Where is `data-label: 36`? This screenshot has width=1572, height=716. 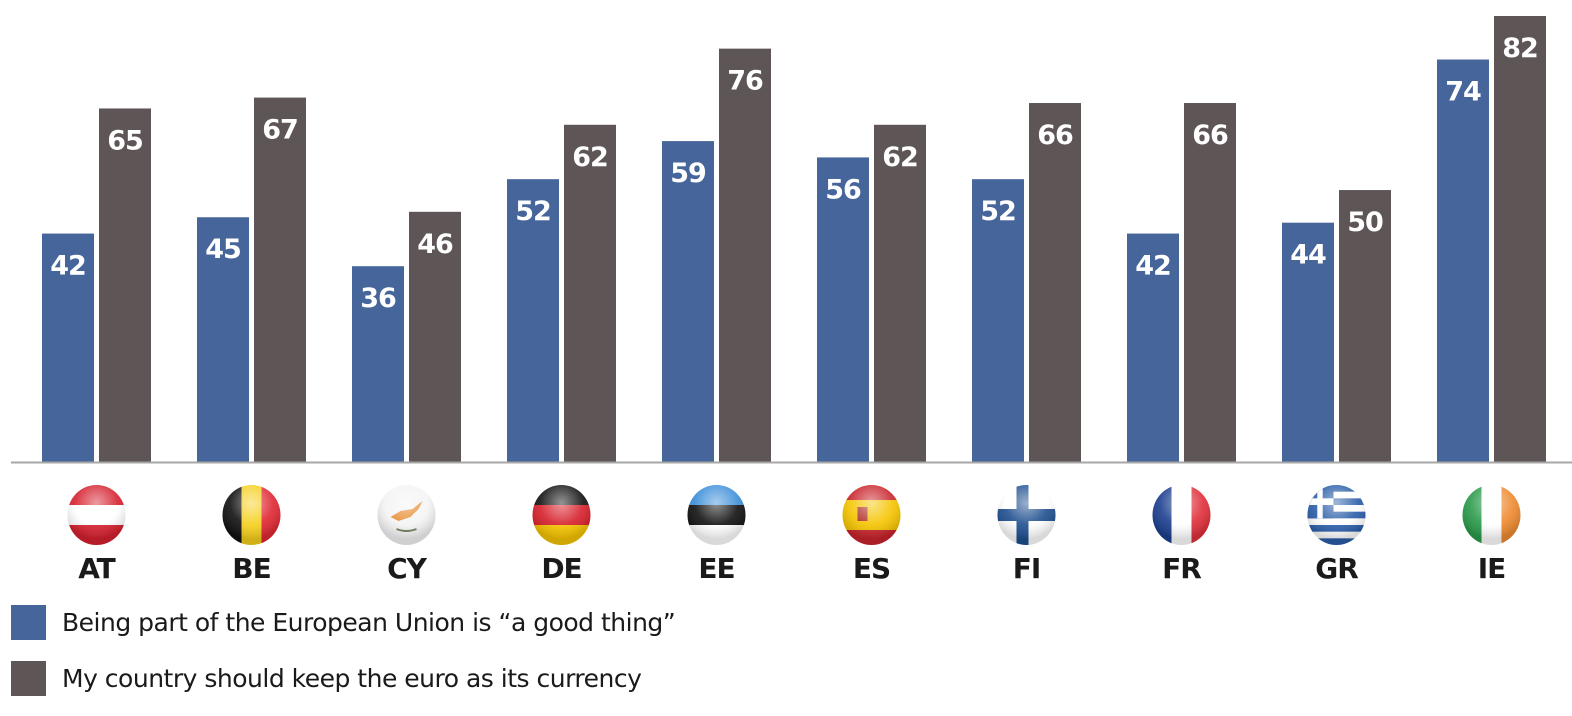 data-label: 36 is located at coordinates (378, 298).